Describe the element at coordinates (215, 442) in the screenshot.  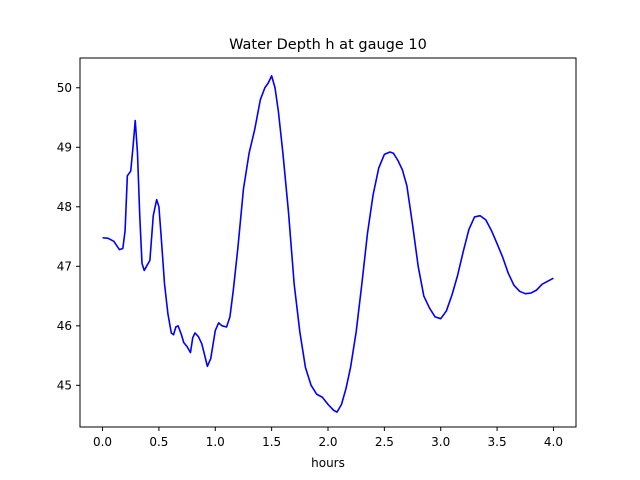
I see `x-tick-label: 1.0` at that location.